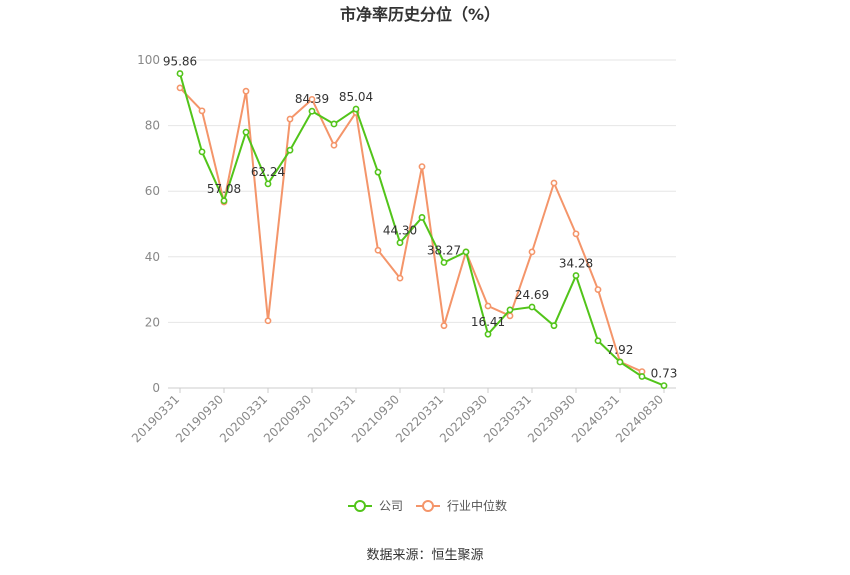  I want to click on data-label: 84.39, so click(312, 99).